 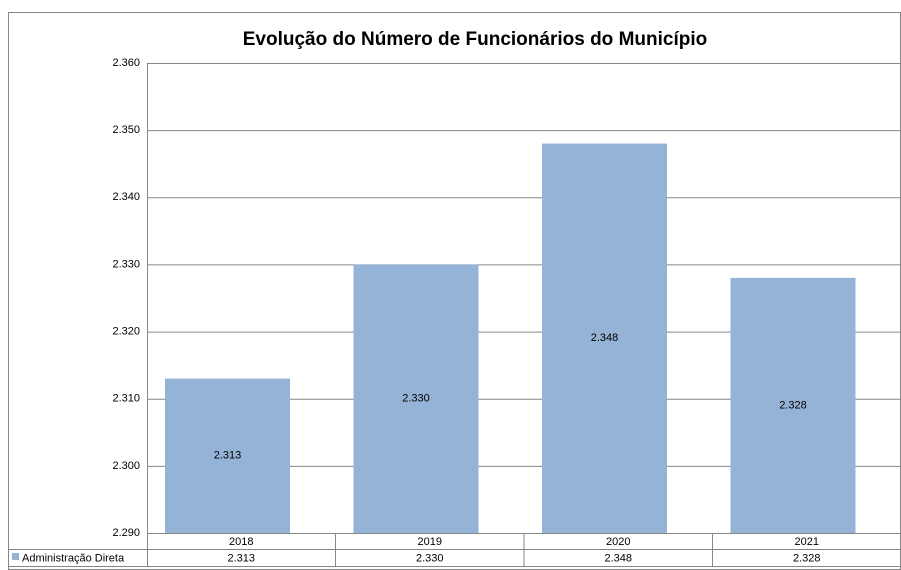 I want to click on x-tick-label: 2019, so click(x=430, y=542).